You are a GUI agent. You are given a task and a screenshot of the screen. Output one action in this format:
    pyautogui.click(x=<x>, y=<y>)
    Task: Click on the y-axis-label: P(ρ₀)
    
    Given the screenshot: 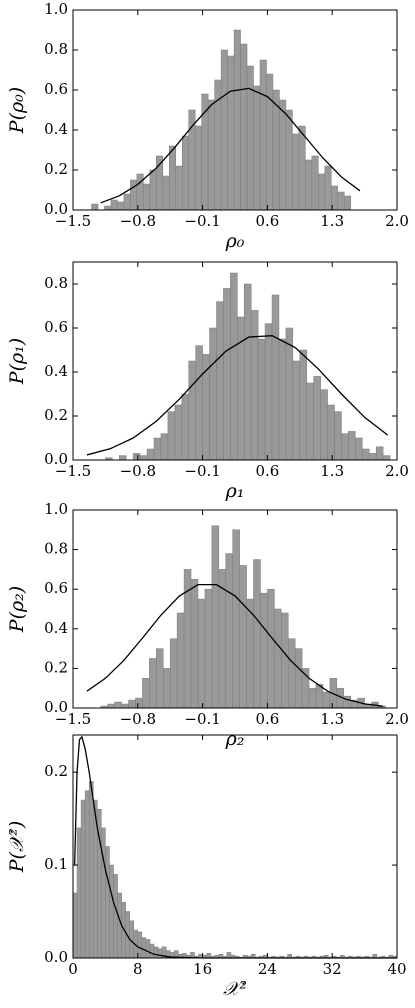 What is the action you would take?
    pyautogui.click(x=17, y=110)
    